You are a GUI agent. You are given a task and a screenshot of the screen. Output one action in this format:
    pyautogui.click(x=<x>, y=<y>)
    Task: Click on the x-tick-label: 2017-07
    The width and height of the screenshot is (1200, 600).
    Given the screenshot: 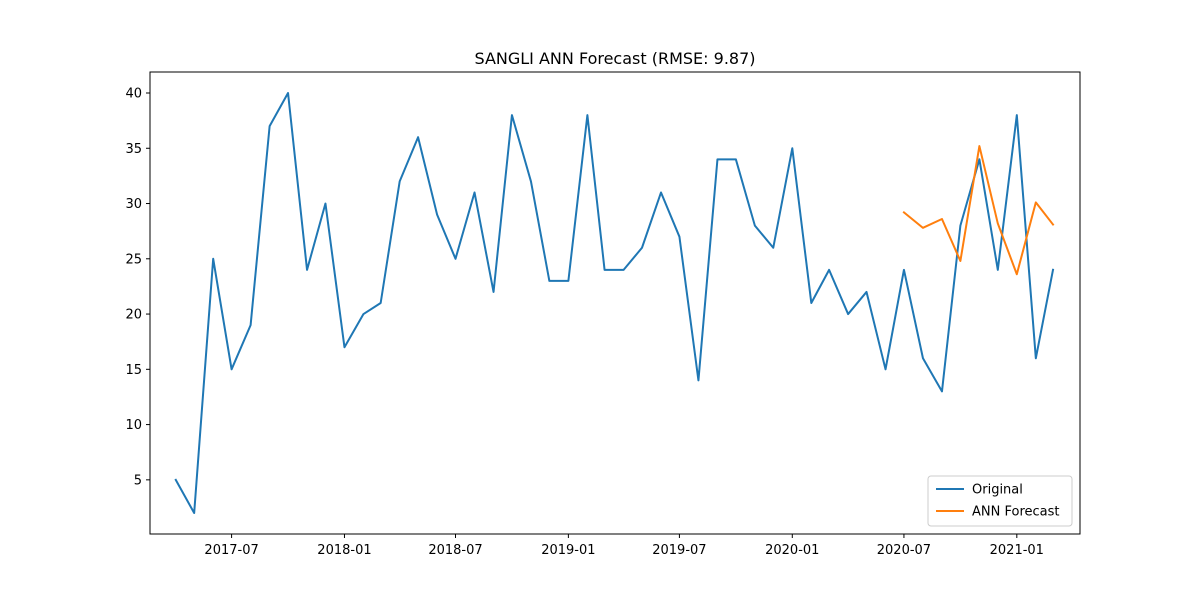 What is the action you would take?
    pyautogui.click(x=231, y=550)
    